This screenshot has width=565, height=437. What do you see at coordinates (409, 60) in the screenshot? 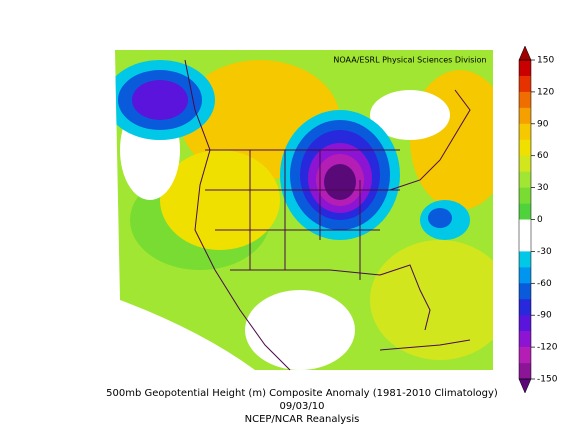
I see `credit: NOAA/ESRL Physical Sciences Division` at bounding box center [409, 60].